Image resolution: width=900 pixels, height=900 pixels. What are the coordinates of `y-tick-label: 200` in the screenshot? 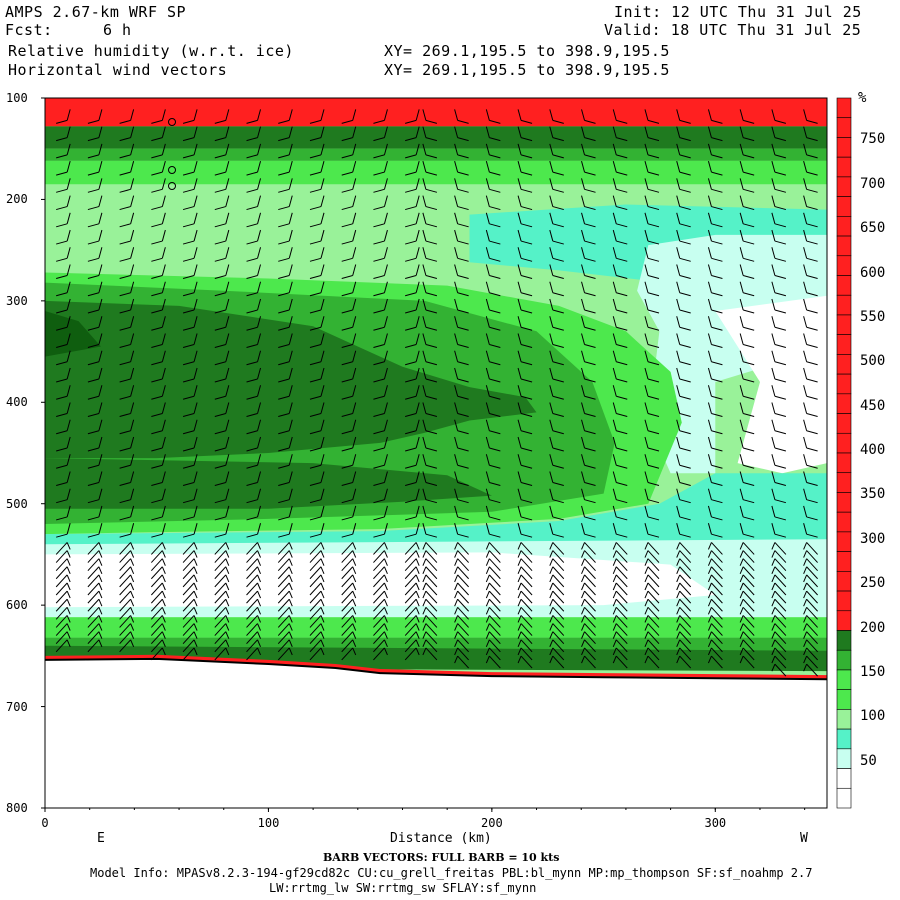 It's located at (17, 199).